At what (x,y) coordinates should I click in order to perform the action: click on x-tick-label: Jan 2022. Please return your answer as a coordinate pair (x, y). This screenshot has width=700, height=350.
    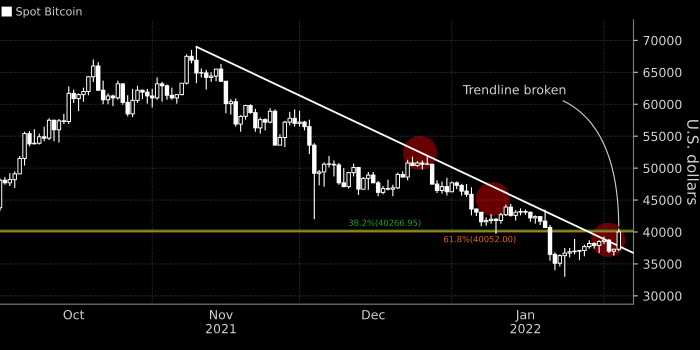
    Looking at the image, I should click on (525, 322).